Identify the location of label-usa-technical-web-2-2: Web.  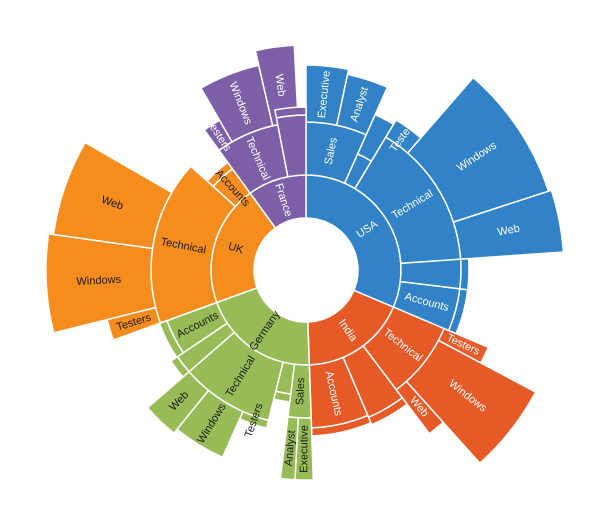
(509, 231).